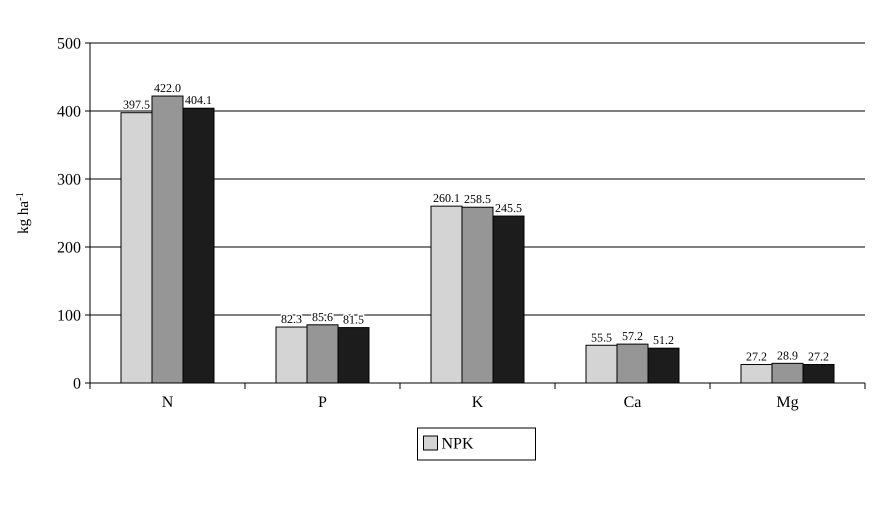 The height and width of the screenshot is (509, 891). I want to click on x-tick-label: Mg, so click(787, 402).